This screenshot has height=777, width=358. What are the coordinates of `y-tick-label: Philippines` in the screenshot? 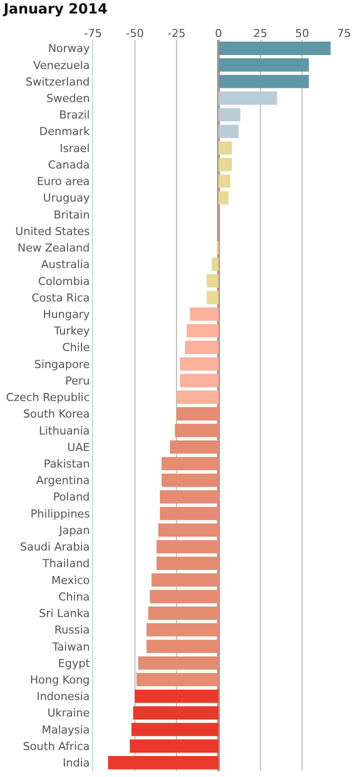 It's located at (60, 513).